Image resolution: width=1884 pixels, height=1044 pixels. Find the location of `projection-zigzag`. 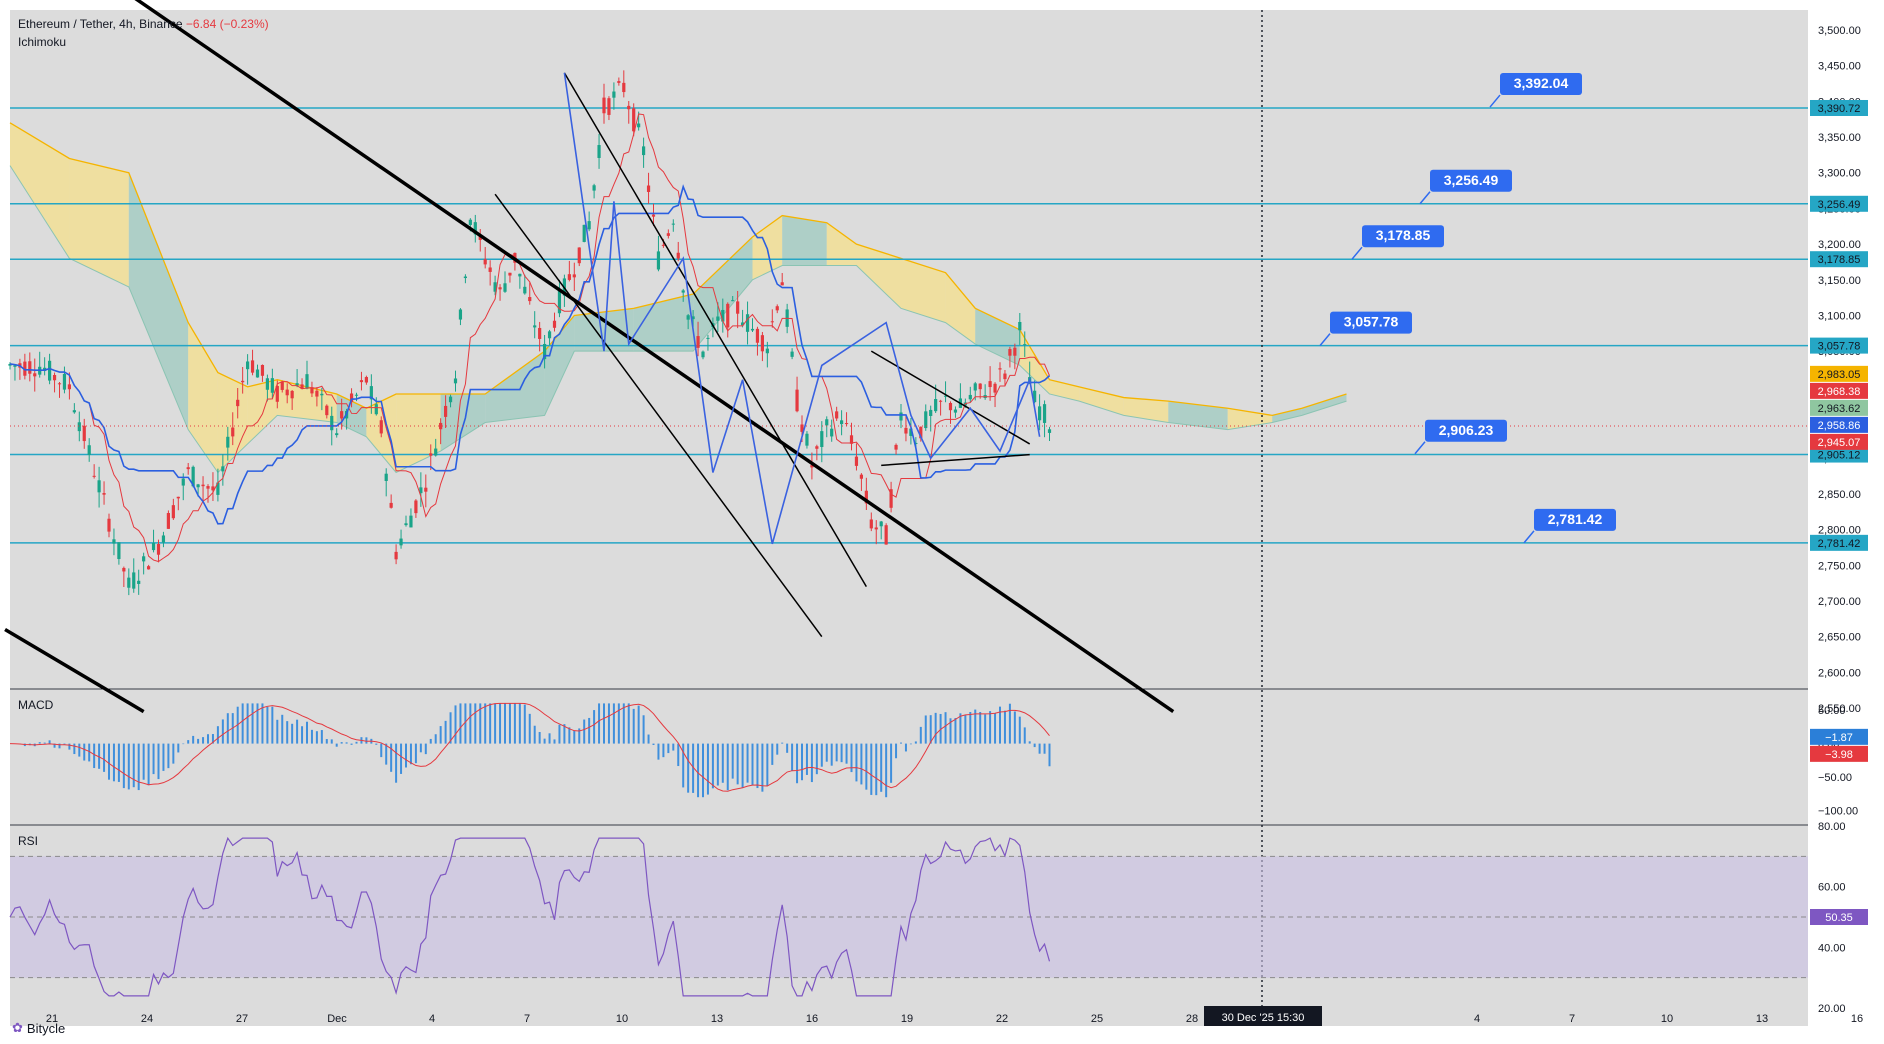

projection-zigzag is located at coordinates (802, 308).